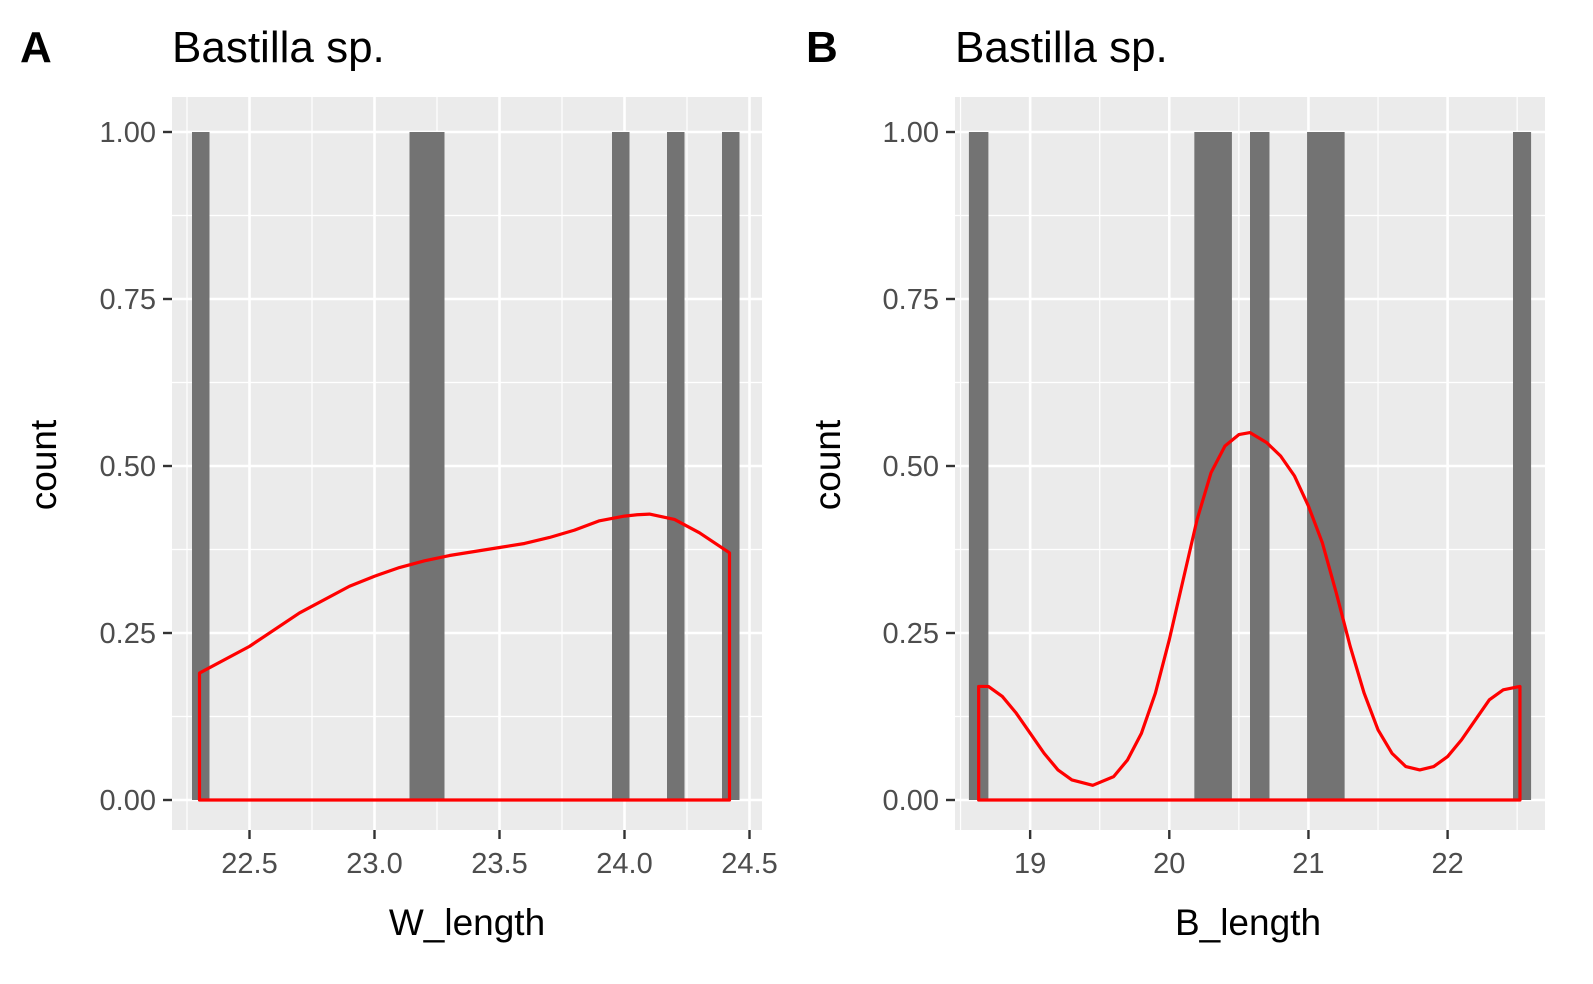 The image size is (1593, 984). Describe the element at coordinates (911, 801) in the screenshot. I see `panel-b-y-tick-label: 0.00` at that location.